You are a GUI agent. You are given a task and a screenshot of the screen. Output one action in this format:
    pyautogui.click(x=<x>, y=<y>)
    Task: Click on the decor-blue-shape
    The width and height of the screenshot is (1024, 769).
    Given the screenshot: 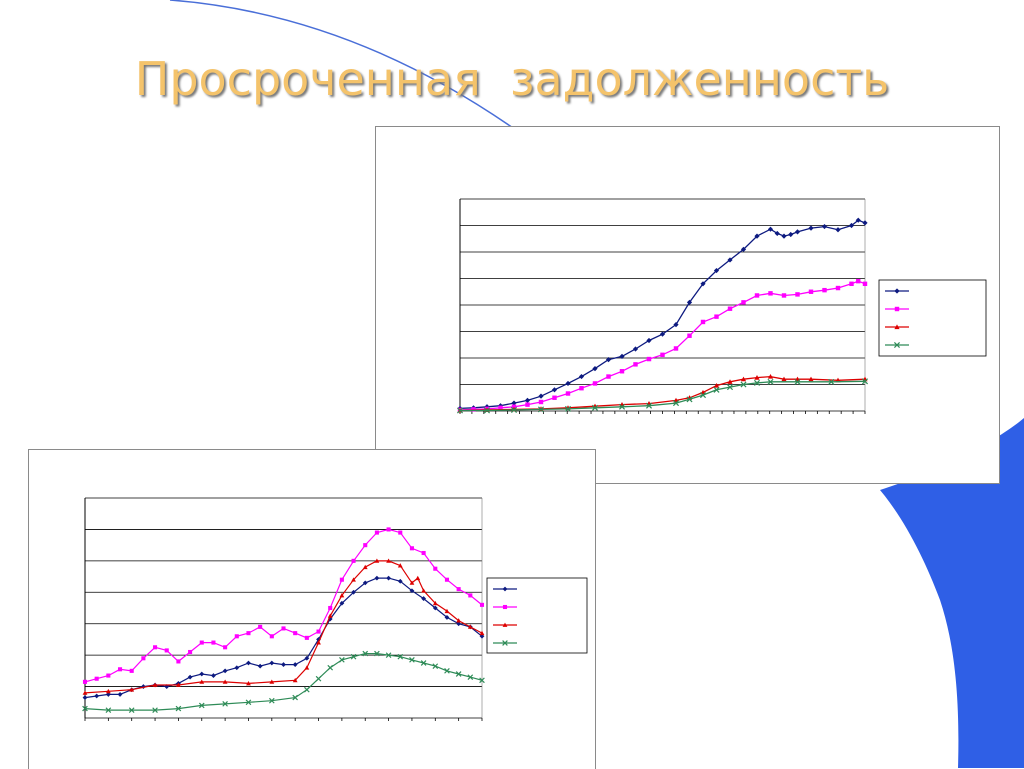 What is the action you would take?
    pyautogui.click(x=952, y=593)
    